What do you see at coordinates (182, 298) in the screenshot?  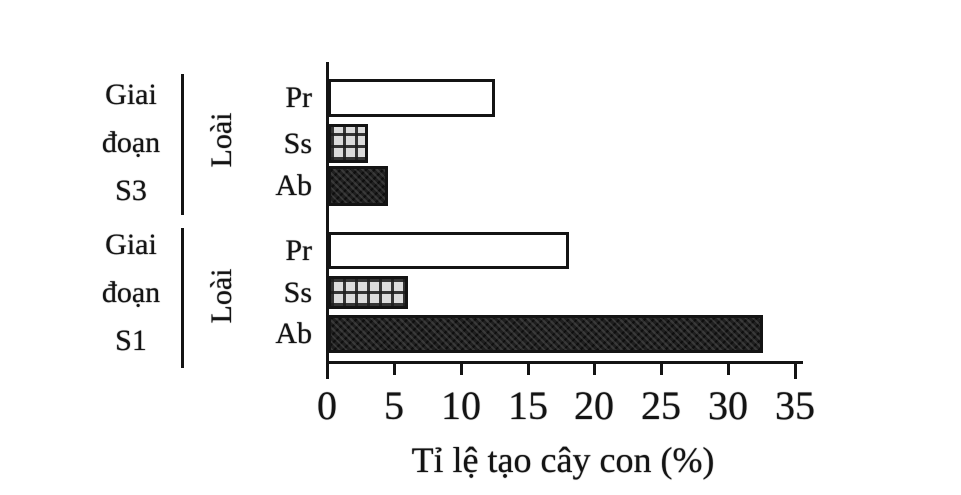 I see `group-bracket-s1` at bounding box center [182, 298].